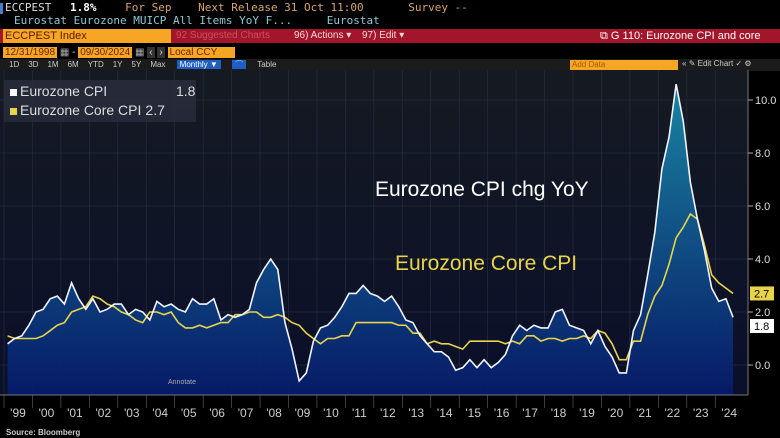  What do you see at coordinates (100, 110) in the screenshot?
I see `legend-core: Eurozone Core CPI 2.7` at bounding box center [100, 110].